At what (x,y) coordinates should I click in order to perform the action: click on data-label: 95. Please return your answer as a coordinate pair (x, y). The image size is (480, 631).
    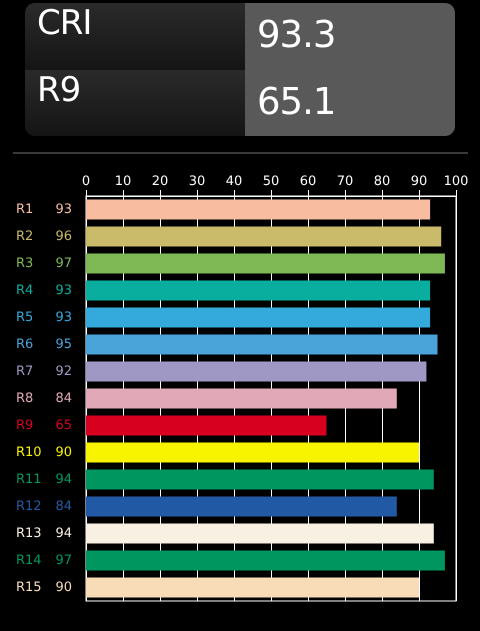
    Looking at the image, I should click on (63, 344).